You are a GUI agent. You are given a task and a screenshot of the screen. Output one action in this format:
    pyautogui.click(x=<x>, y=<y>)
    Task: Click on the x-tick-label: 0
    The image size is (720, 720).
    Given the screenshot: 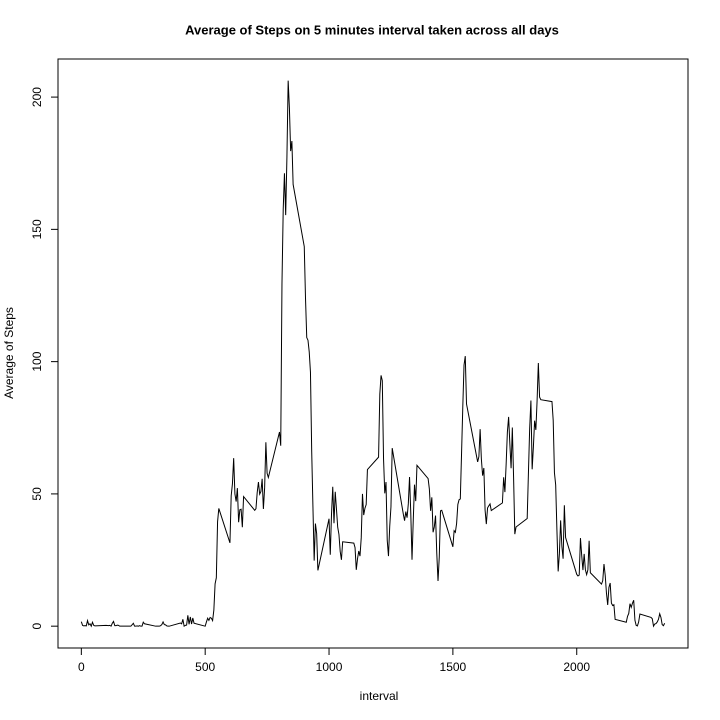 What is the action you would take?
    pyautogui.click(x=81, y=667)
    